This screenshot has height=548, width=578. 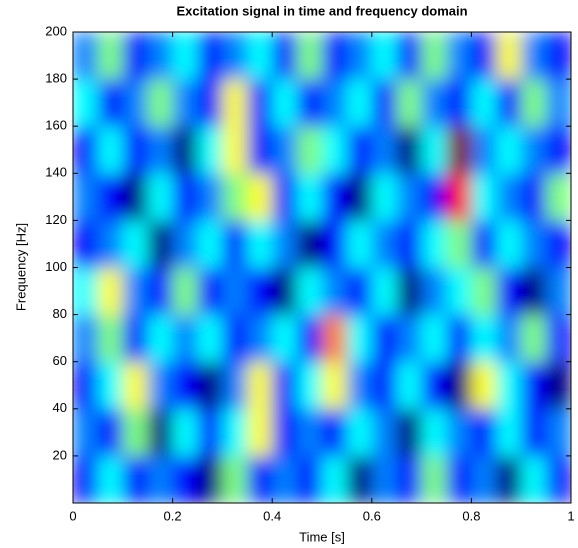 I want to click on y-tick-label: 180, so click(x=56, y=78).